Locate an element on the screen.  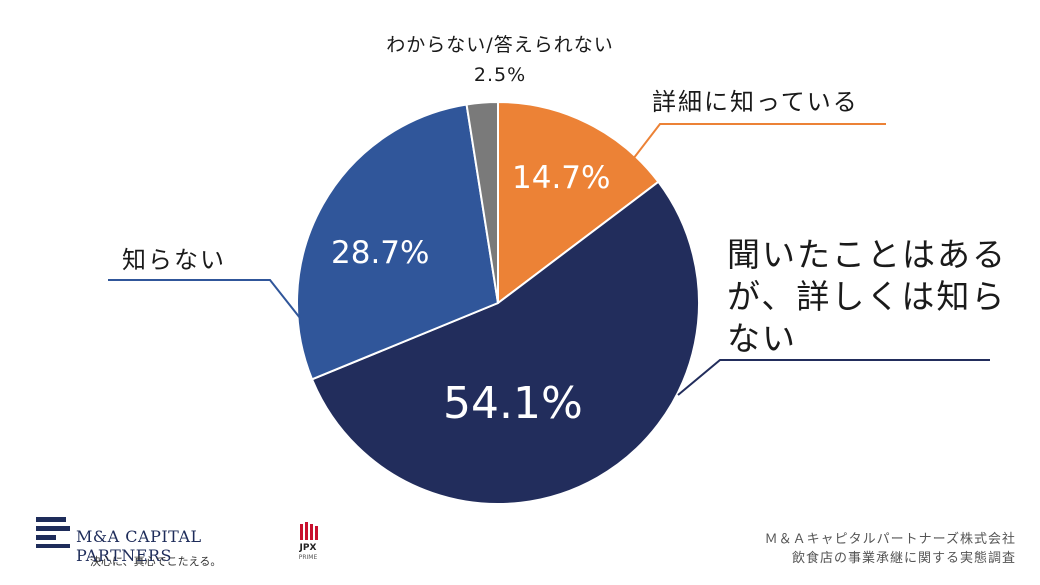
leader-line-detailed is located at coordinates (757, 143).